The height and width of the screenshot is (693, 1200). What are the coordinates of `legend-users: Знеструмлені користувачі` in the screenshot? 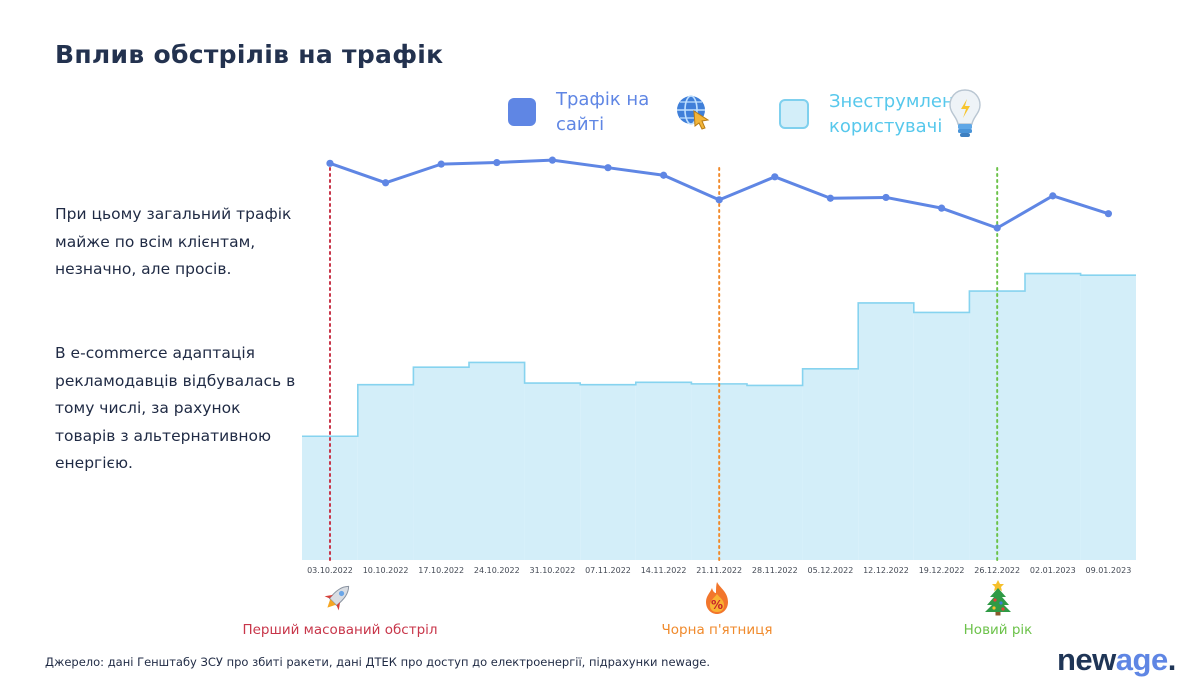 It's located at (881, 114).